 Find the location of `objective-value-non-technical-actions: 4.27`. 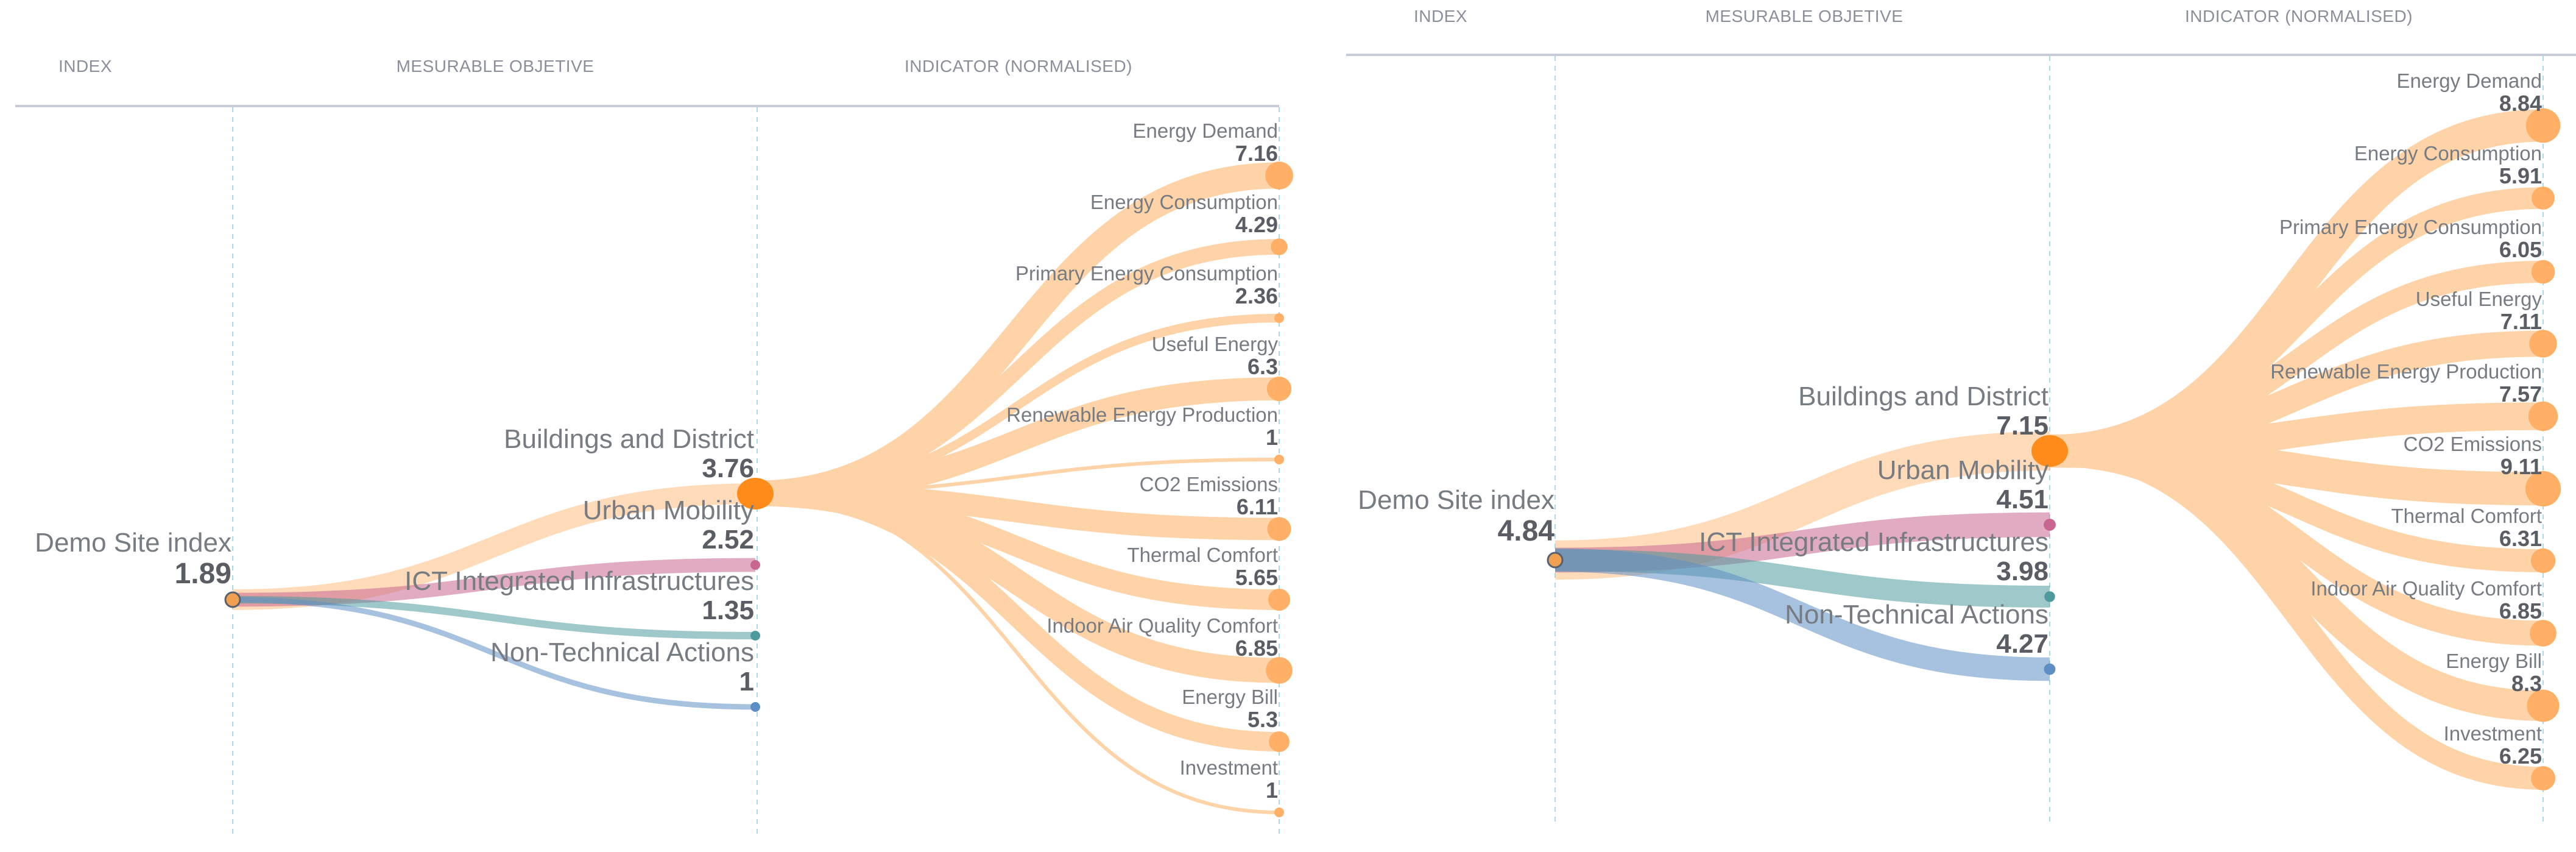

objective-value-non-technical-actions: 4.27 is located at coordinates (2022, 644).